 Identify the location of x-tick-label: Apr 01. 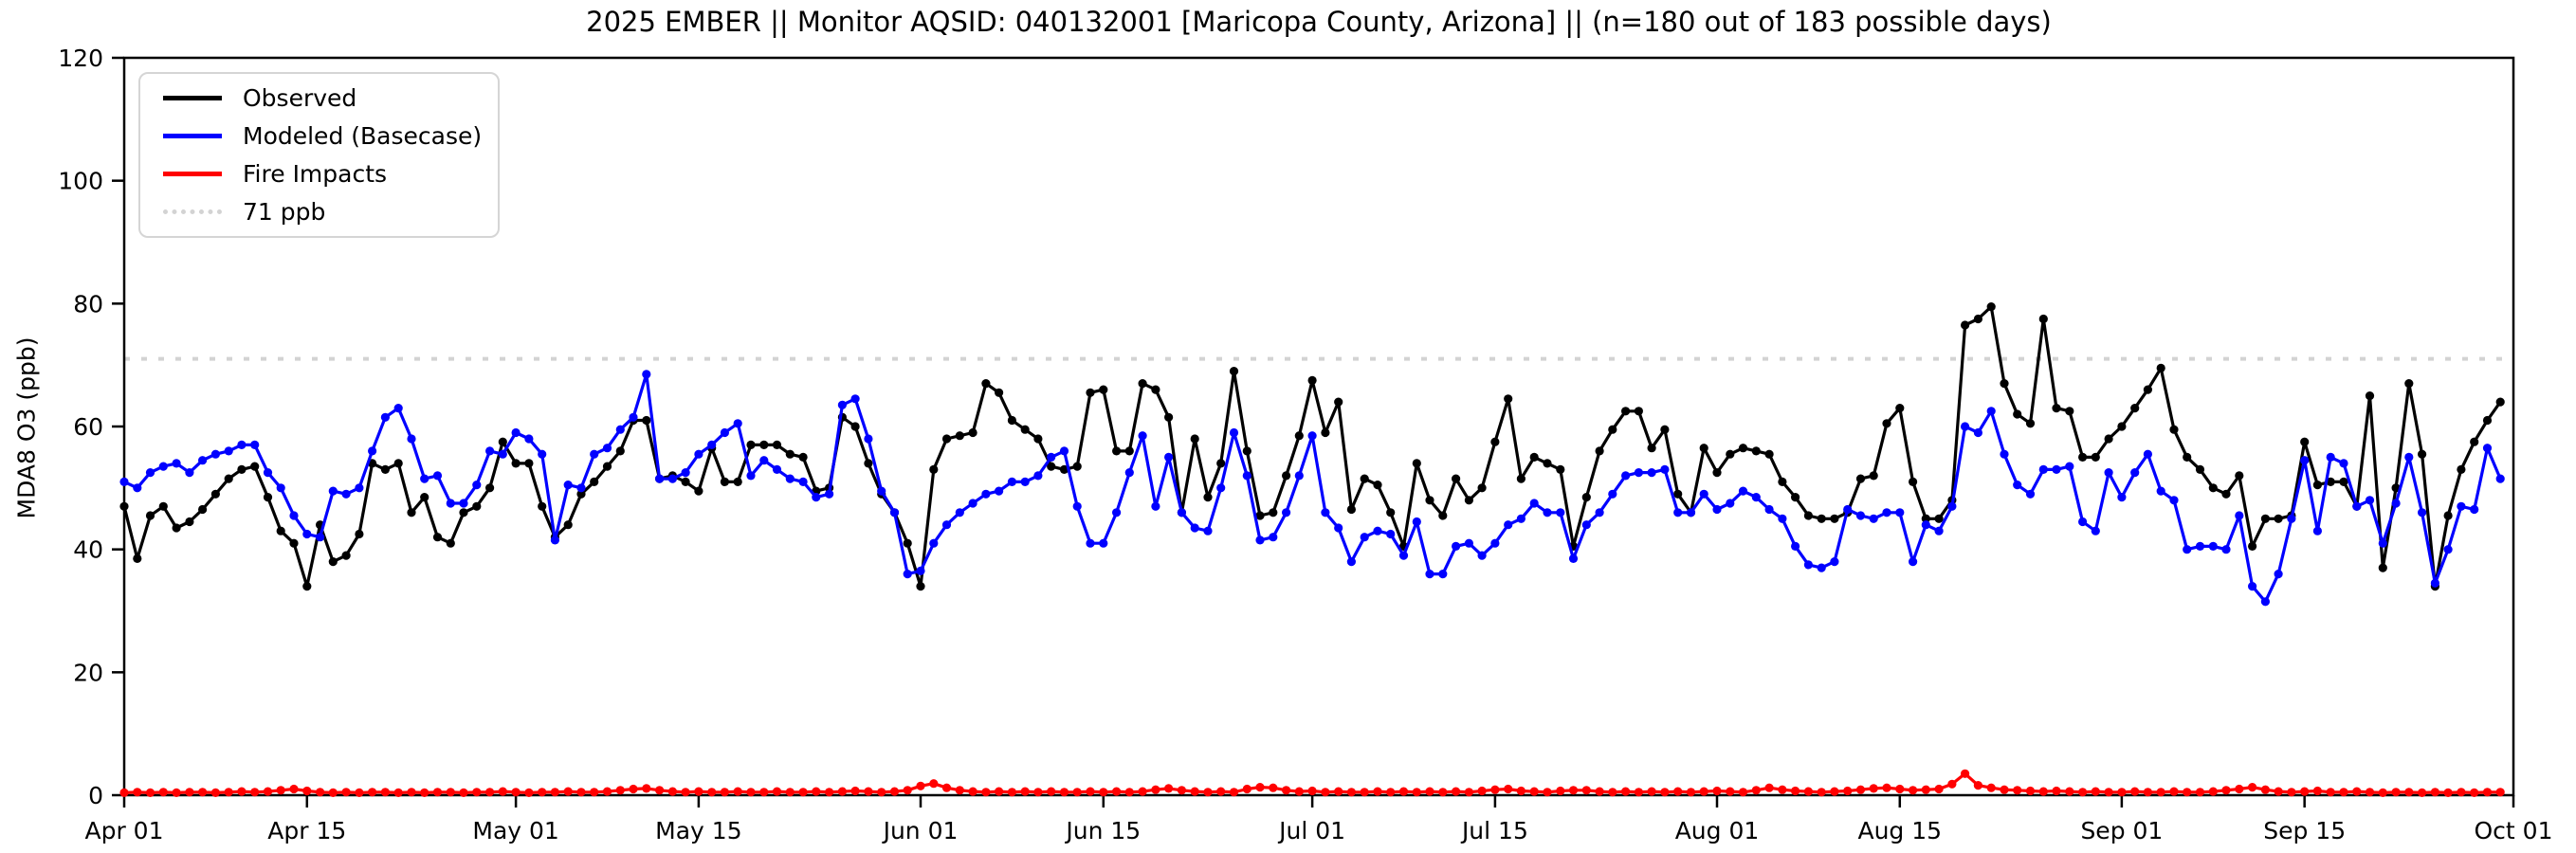
(123, 830).